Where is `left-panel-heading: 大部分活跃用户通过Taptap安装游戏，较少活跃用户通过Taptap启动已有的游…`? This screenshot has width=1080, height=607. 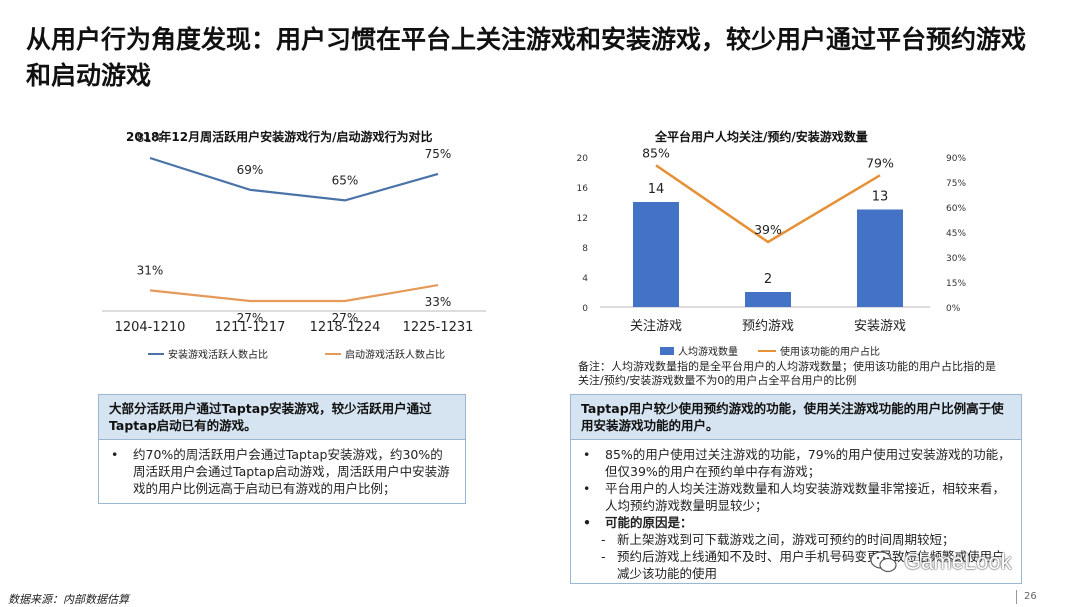 left-panel-heading: 大部分活跃用户通过Taptap安装游戏，较少活跃用户通过Taptap启动已有的游… is located at coordinates (282, 417).